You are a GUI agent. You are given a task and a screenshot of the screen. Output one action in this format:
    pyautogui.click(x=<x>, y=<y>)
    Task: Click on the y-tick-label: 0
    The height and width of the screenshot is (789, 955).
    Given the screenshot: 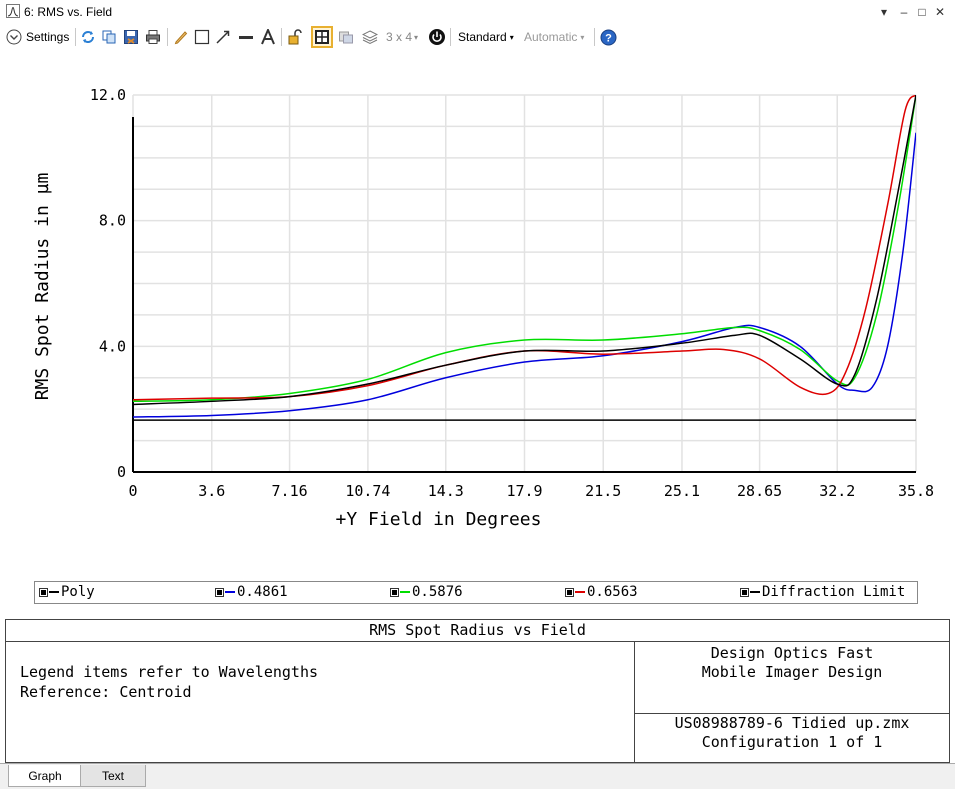 What is the action you would take?
    pyautogui.click(x=121, y=472)
    